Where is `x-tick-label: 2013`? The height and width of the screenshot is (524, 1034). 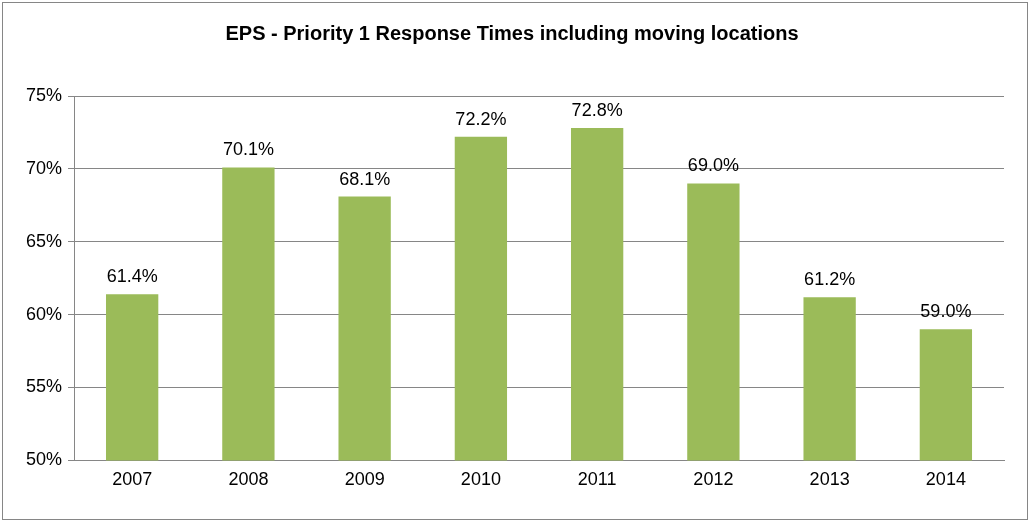
x-tick-label: 2013 is located at coordinates (829, 479).